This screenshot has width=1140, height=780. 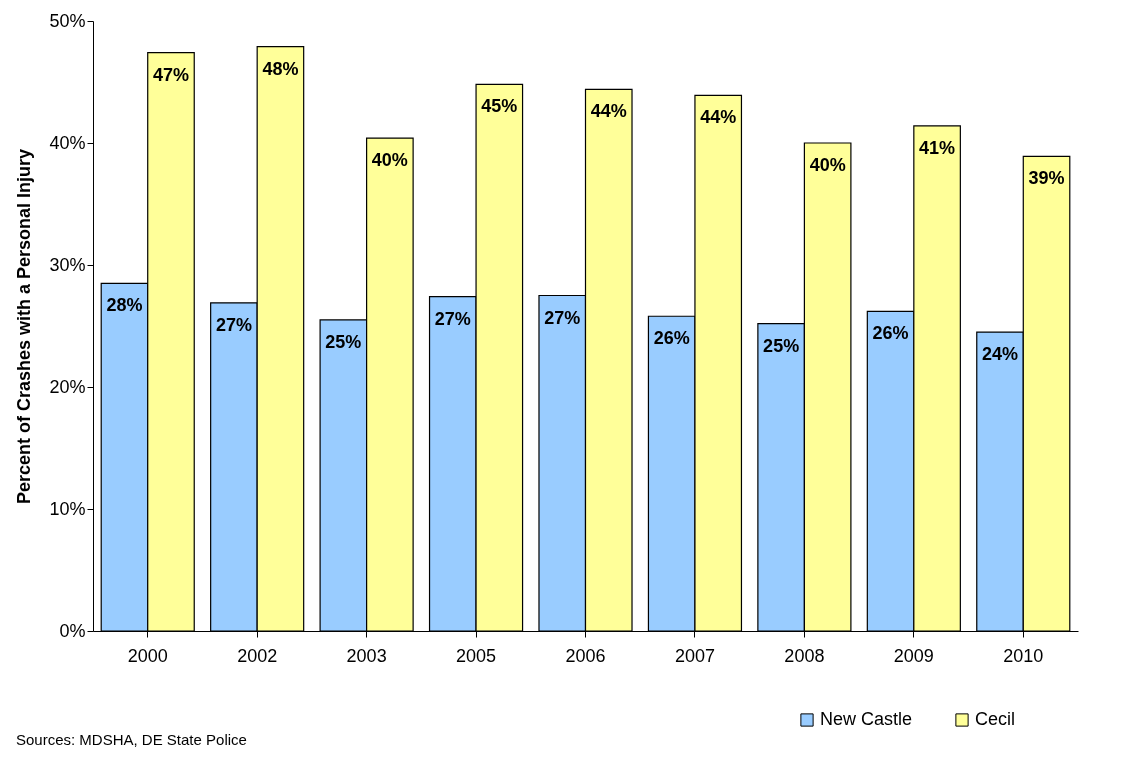 I want to click on y-tick-label: 30%, so click(x=67, y=264).